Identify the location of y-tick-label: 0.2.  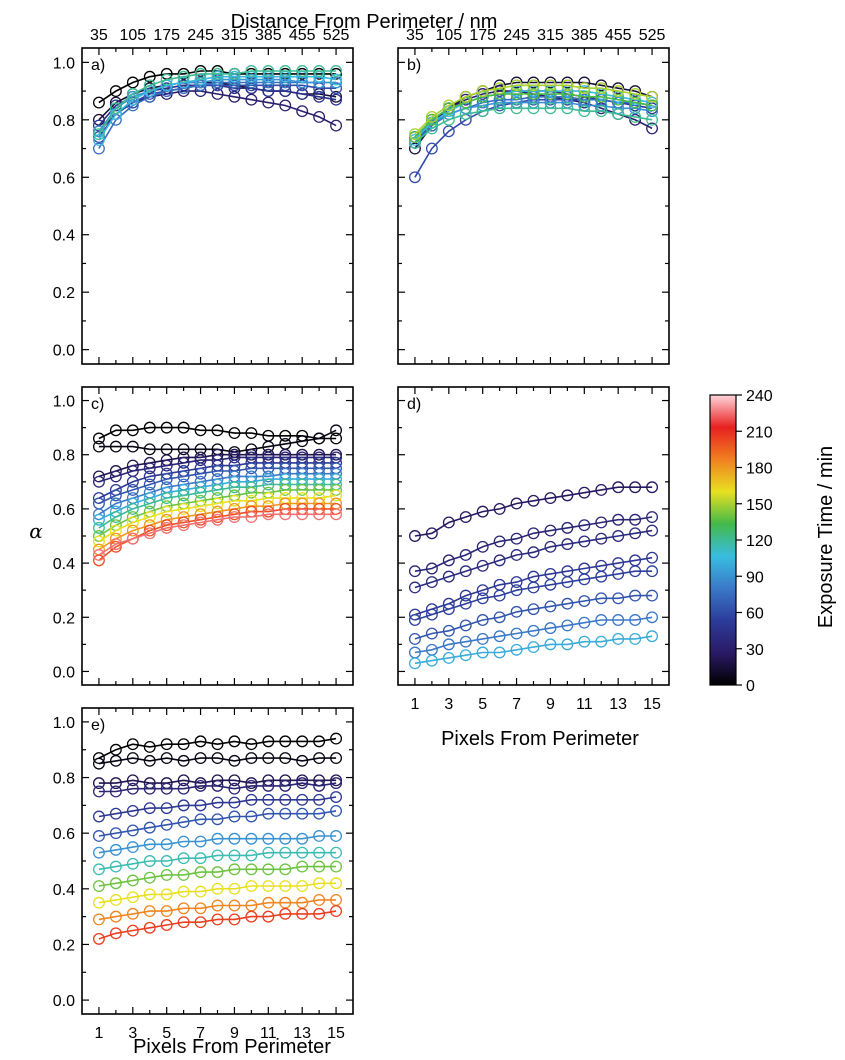
(64, 618).